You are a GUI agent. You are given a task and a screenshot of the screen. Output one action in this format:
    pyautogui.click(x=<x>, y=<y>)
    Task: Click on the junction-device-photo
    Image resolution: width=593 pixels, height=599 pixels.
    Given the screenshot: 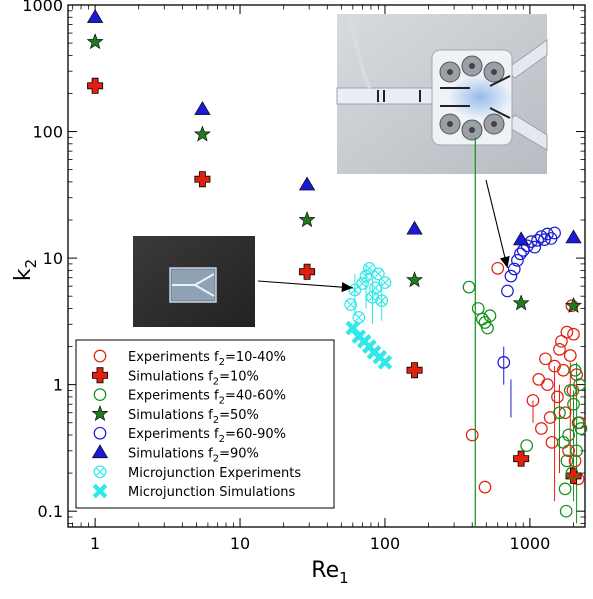 What is the action you would take?
    pyautogui.click(x=442, y=93)
    